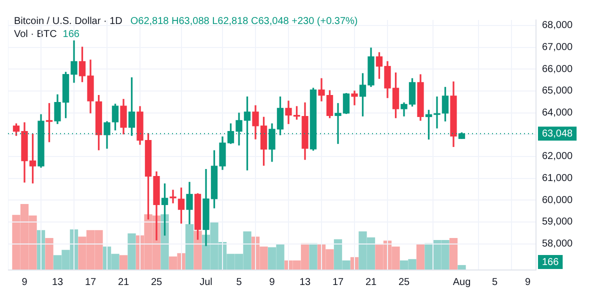 The height and width of the screenshot is (300, 600). Describe the element at coordinates (244, 21) in the screenshot. I see `annotation: O62,818 H63,088 L62,818 C63,048 +230 (+0.37%)` at that location.